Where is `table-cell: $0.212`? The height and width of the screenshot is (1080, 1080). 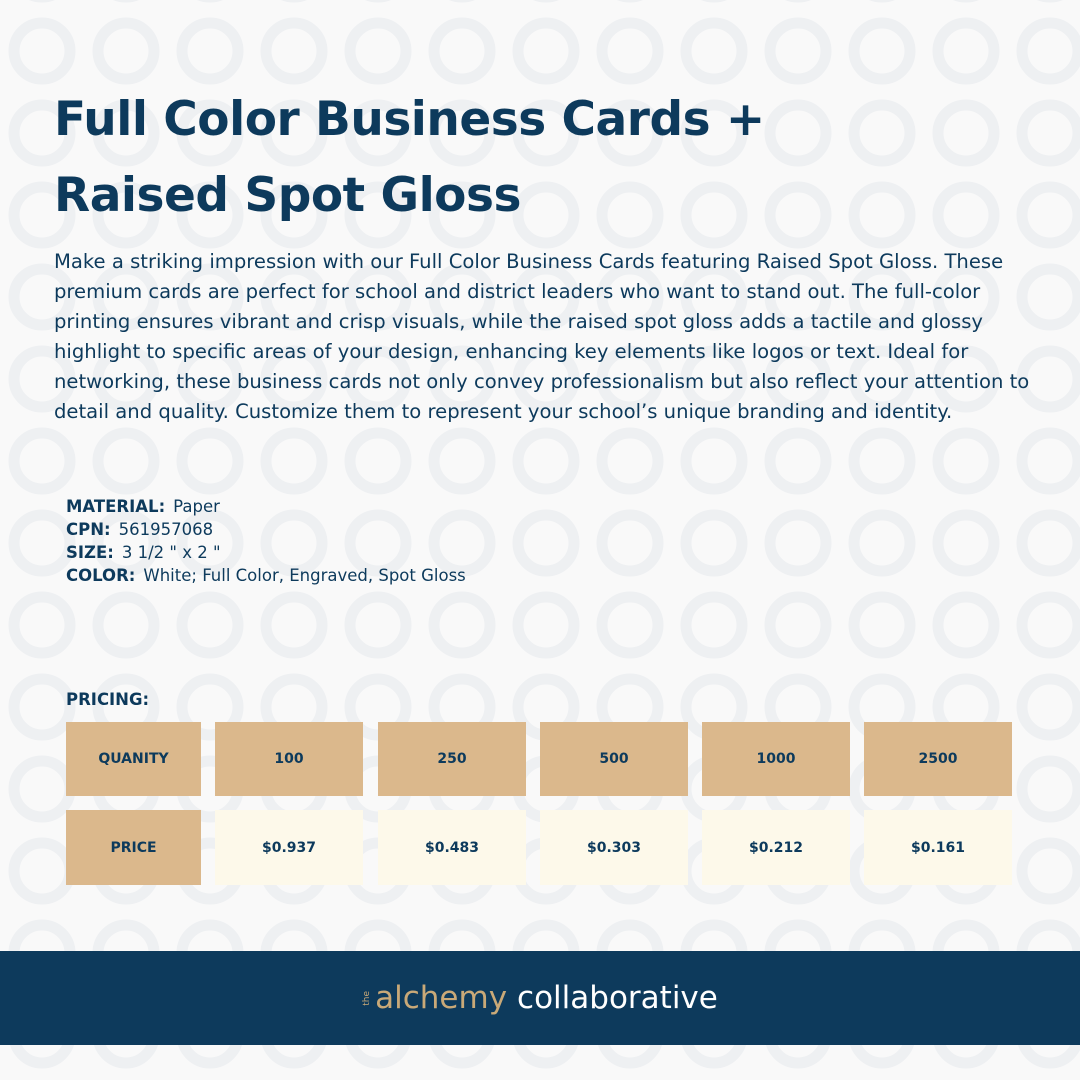 table-cell: $0.212 is located at coordinates (776, 847).